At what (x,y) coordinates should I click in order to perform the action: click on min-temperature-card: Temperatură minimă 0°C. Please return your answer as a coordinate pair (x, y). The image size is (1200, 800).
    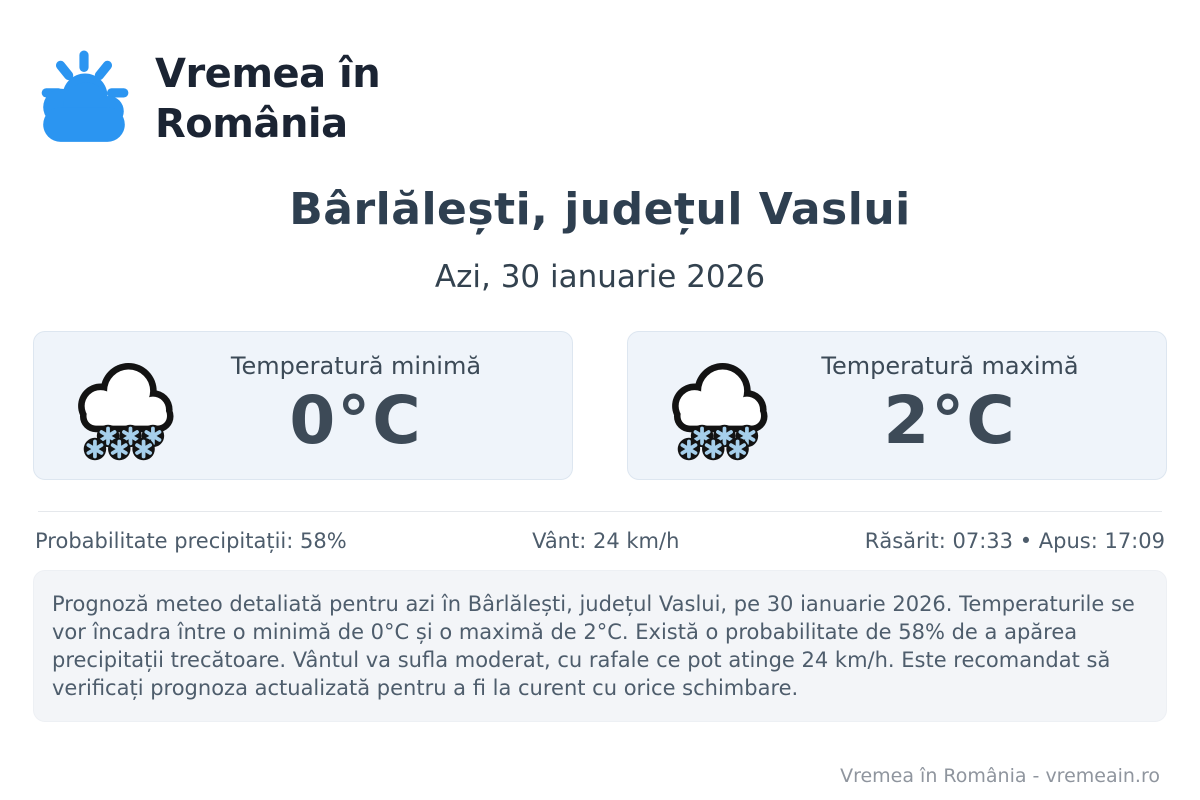
    Looking at the image, I should click on (303, 405).